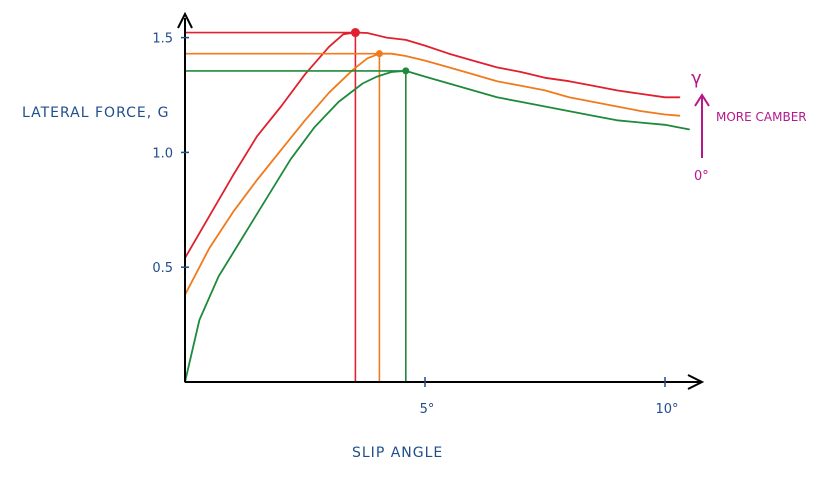 This screenshot has width=834, height=479. Describe the element at coordinates (427, 409) in the screenshot. I see `x-tick-label-0: 5°` at that location.